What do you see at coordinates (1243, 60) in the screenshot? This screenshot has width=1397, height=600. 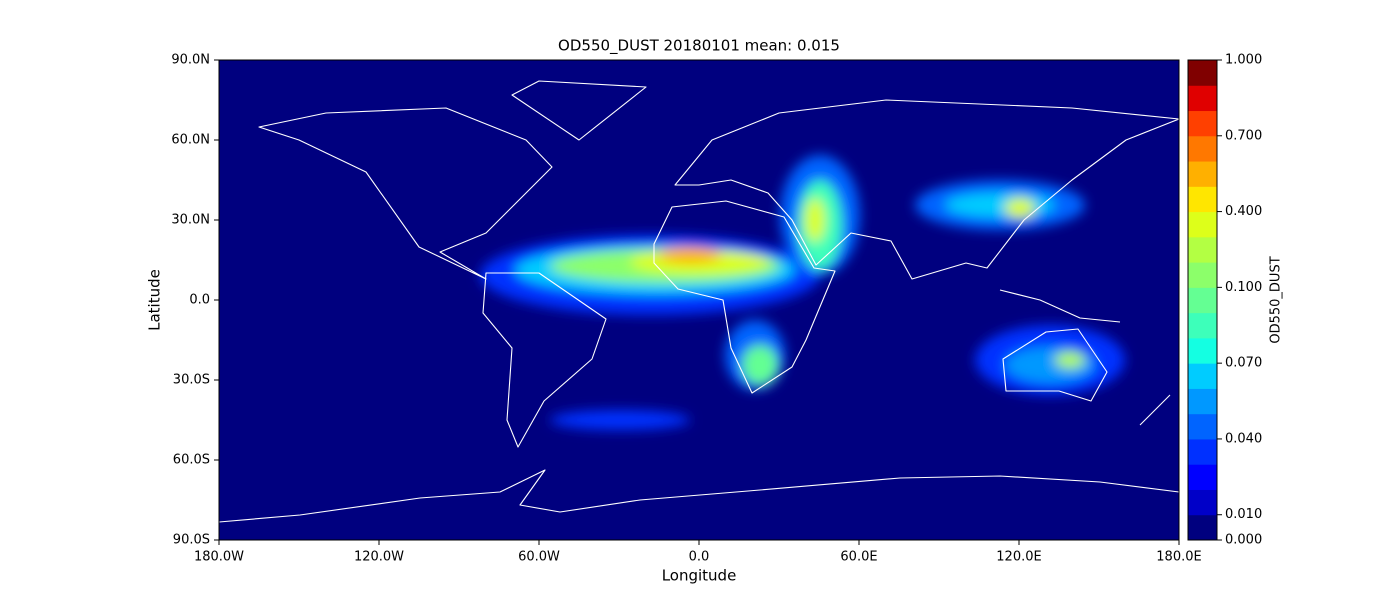 I see `colorbar-tick-label: 1.000` at bounding box center [1243, 60].